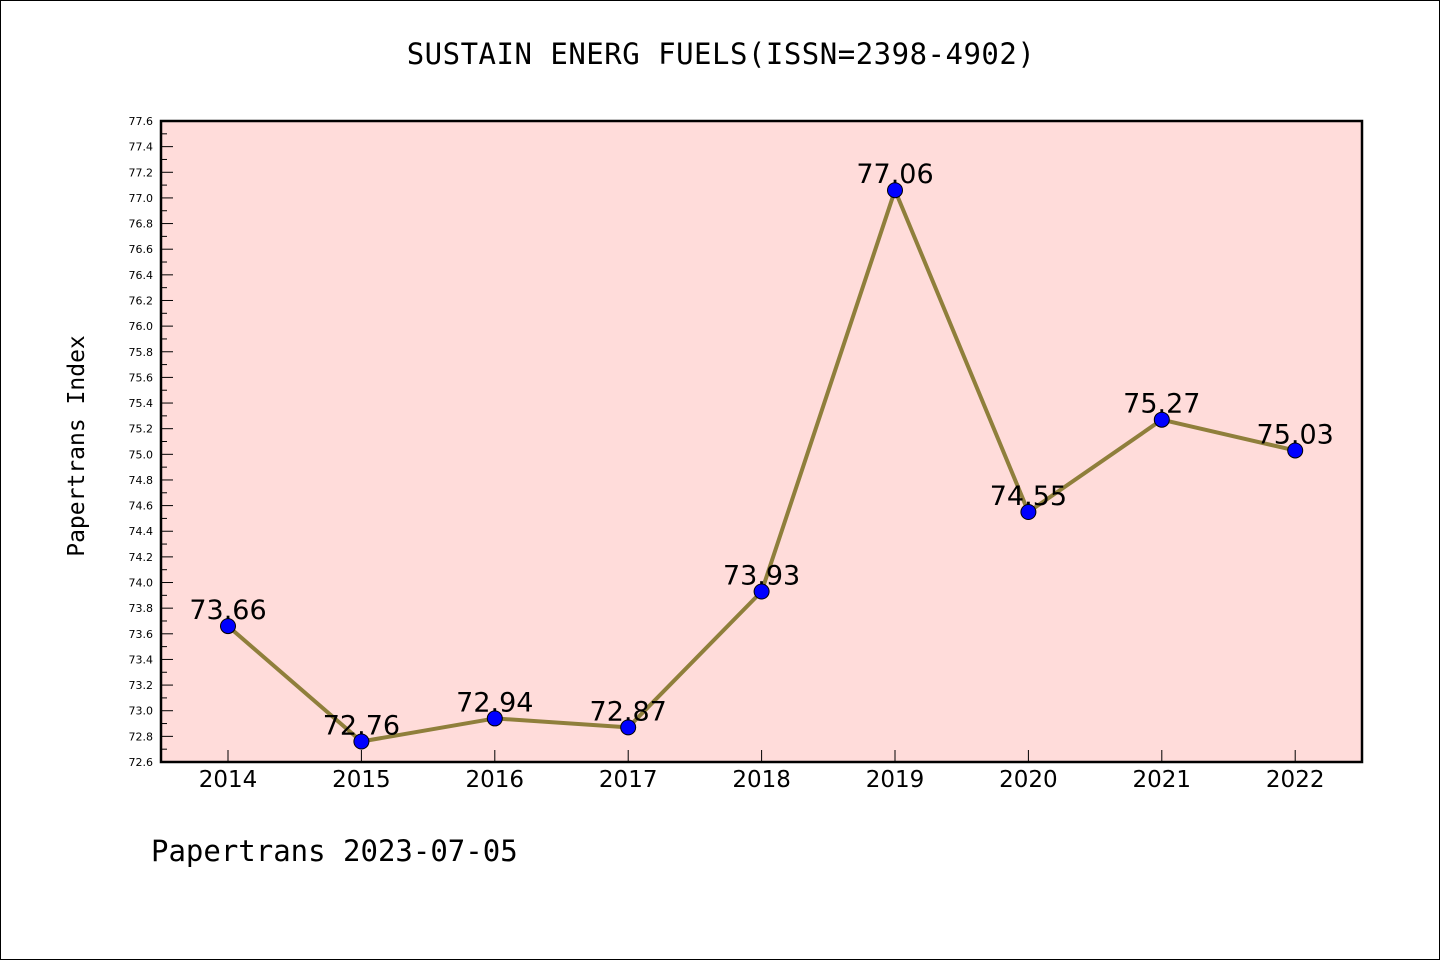  Describe the element at coordinates (721, 54) in the screenshot. I see `chart-title: SUSTAIN ENERG FUELS(ISSN=2398-4902)` at that location.